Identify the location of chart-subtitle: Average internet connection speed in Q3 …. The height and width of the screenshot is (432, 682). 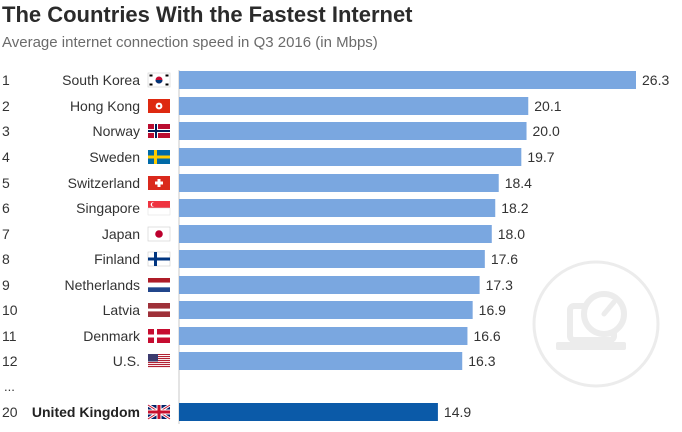
(190, 42).